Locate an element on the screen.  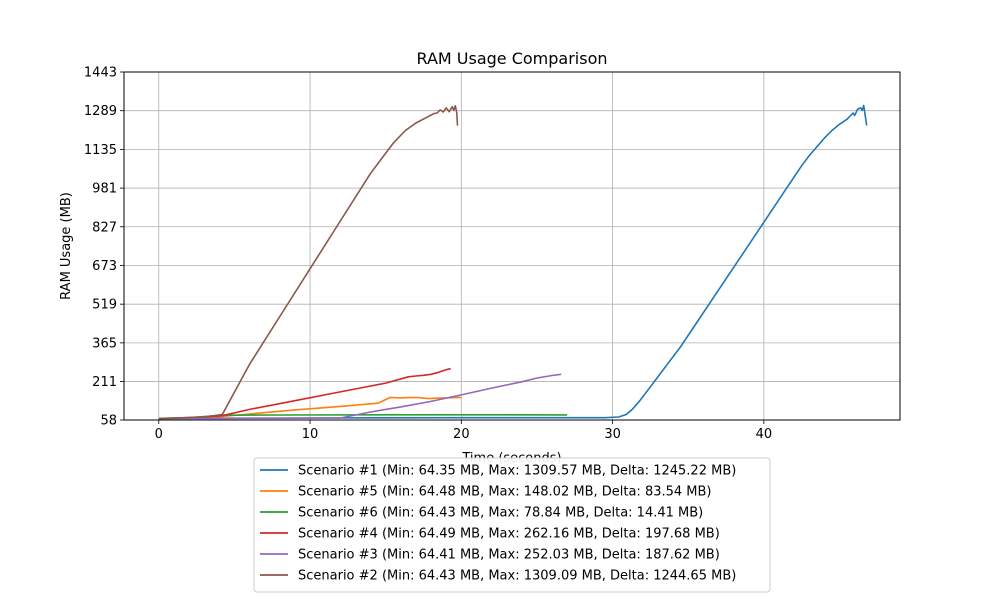
y-tick-label: 1135 is located at coordinates (100, 150).